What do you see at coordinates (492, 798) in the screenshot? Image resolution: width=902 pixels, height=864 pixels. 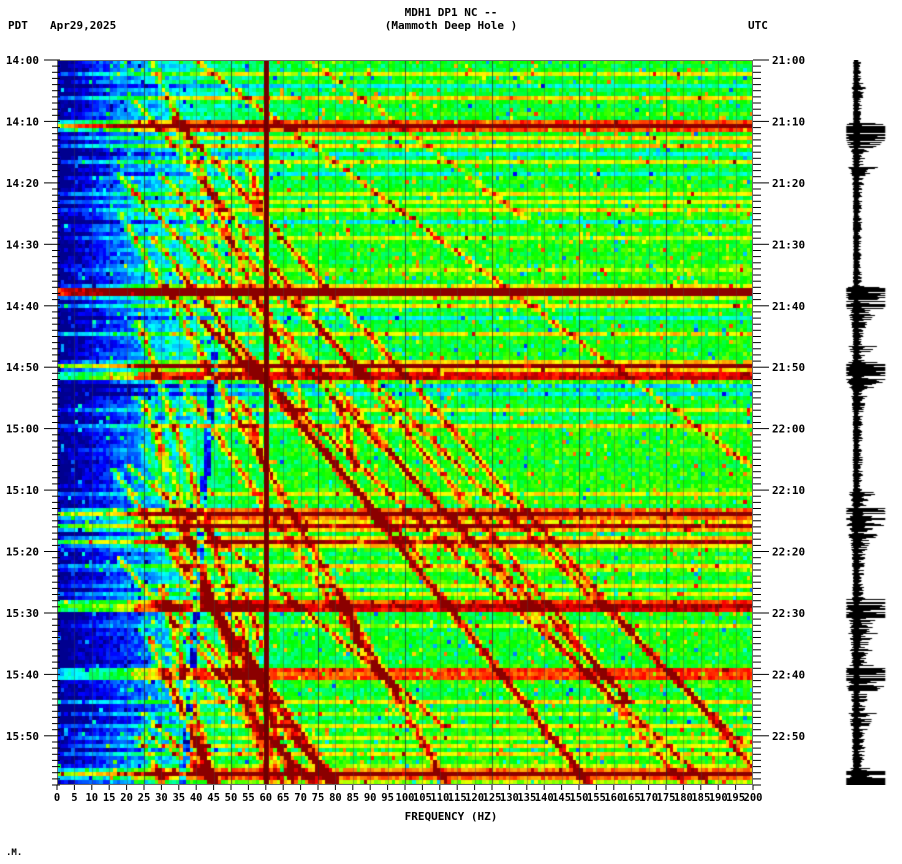 I see `frequency-tick-label: 125` at bounding box center [492, 798].